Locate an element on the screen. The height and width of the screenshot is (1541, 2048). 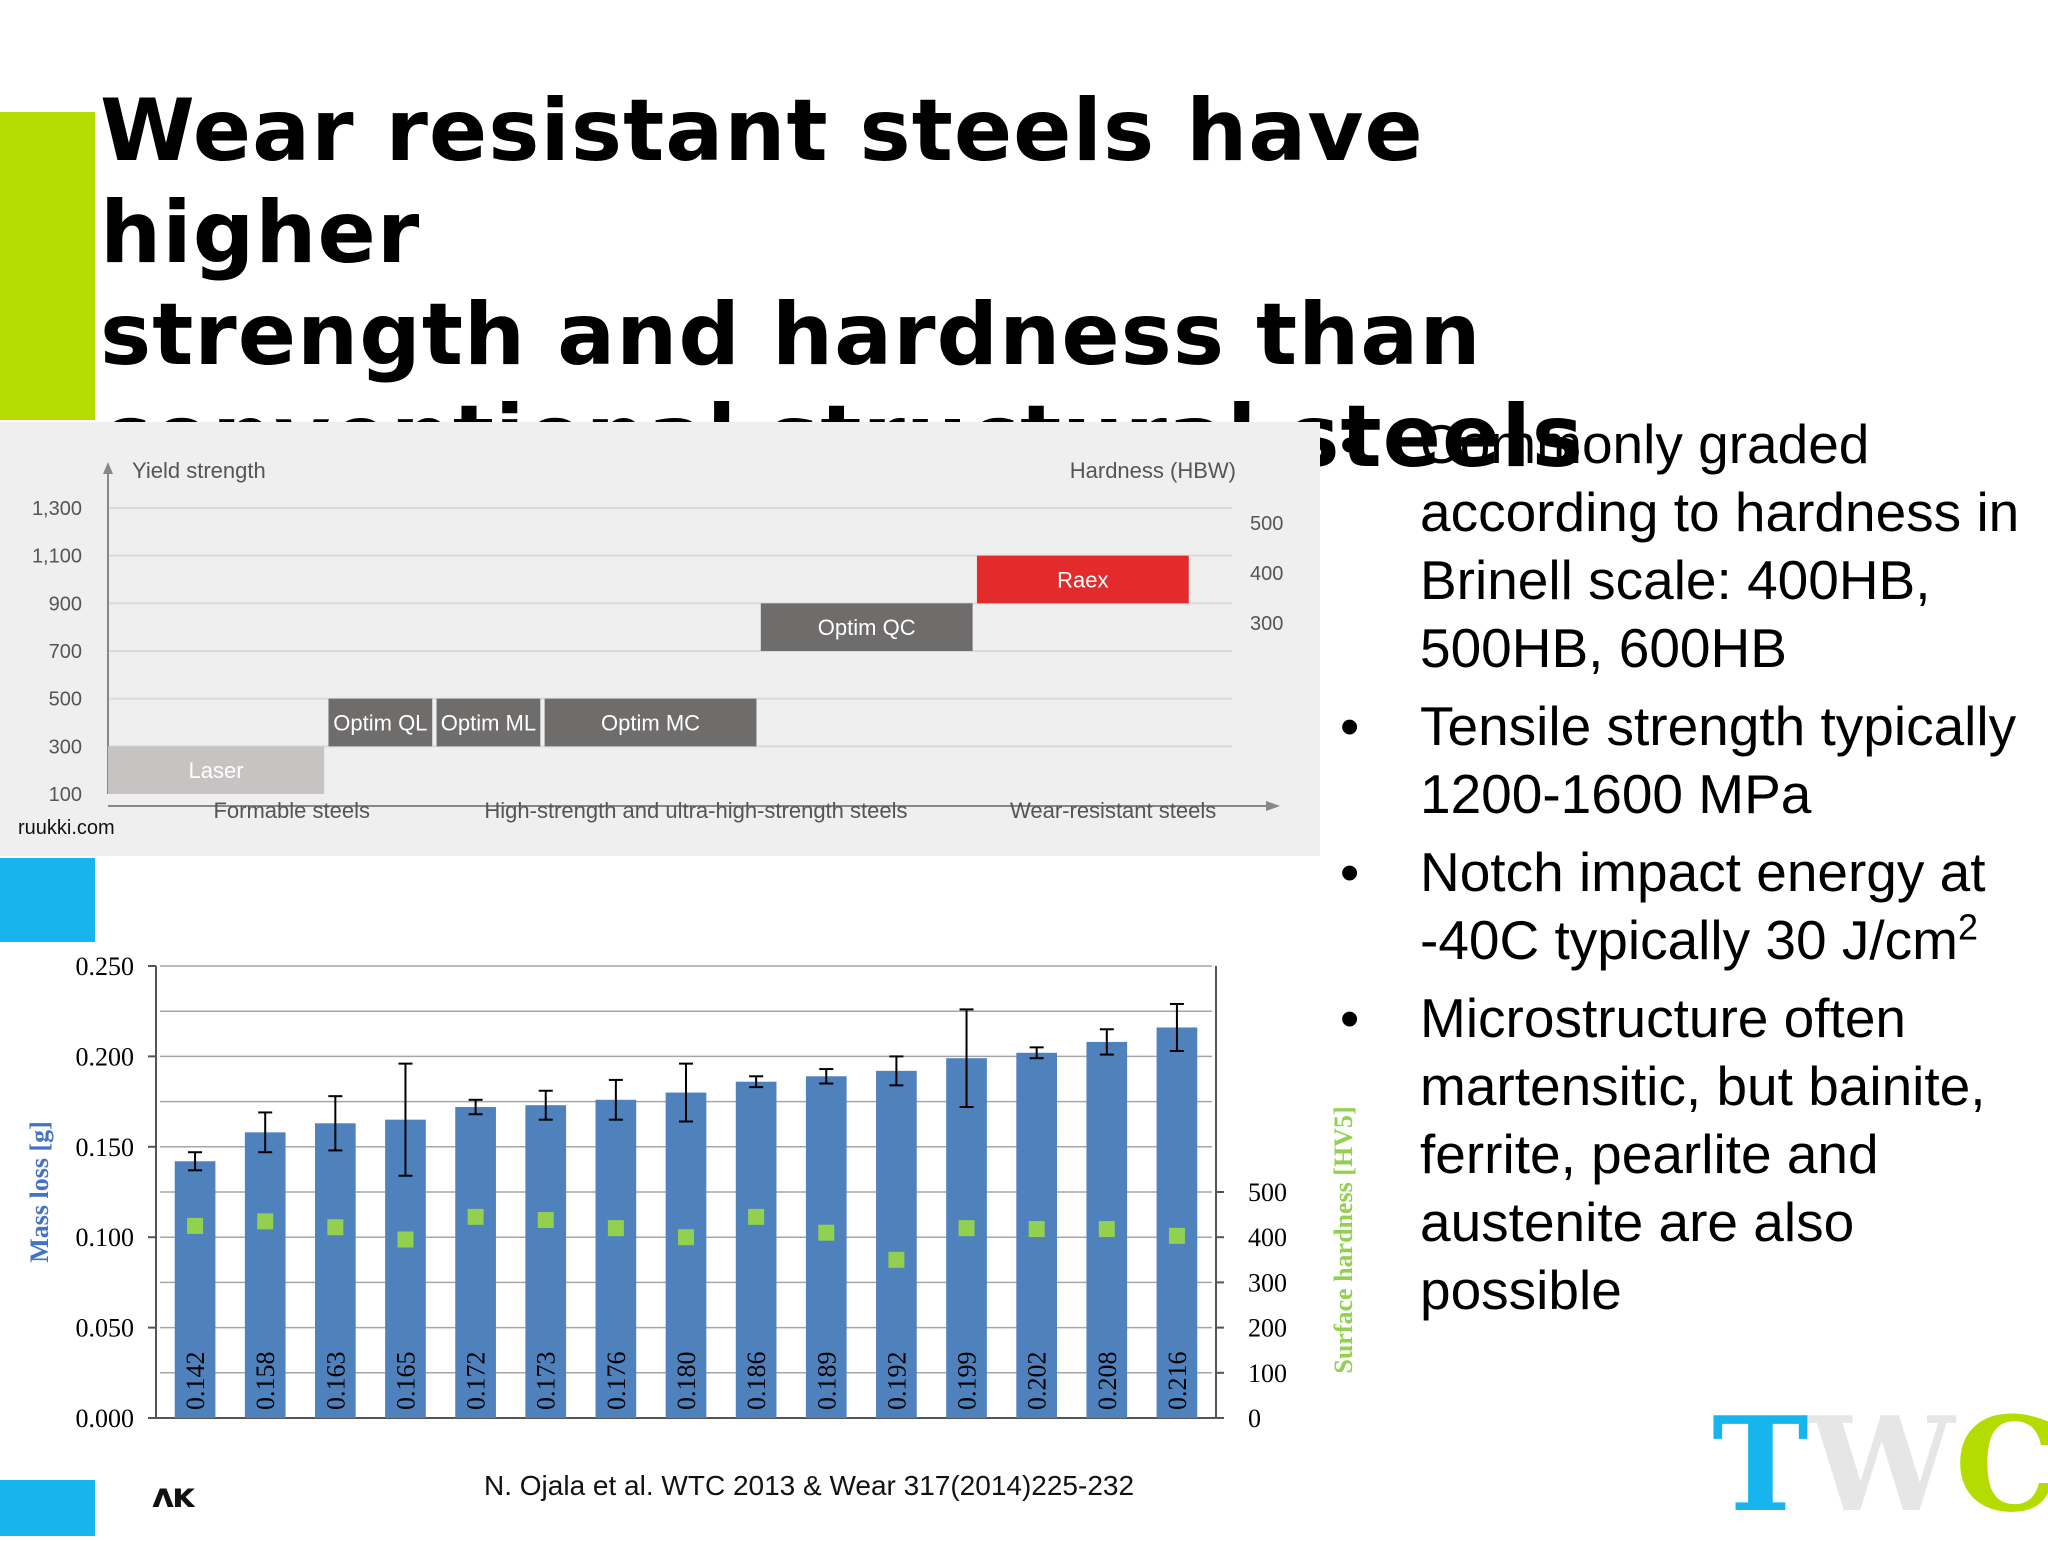
y2-tick-label: 200 is located at coordinates (1267, 1328).